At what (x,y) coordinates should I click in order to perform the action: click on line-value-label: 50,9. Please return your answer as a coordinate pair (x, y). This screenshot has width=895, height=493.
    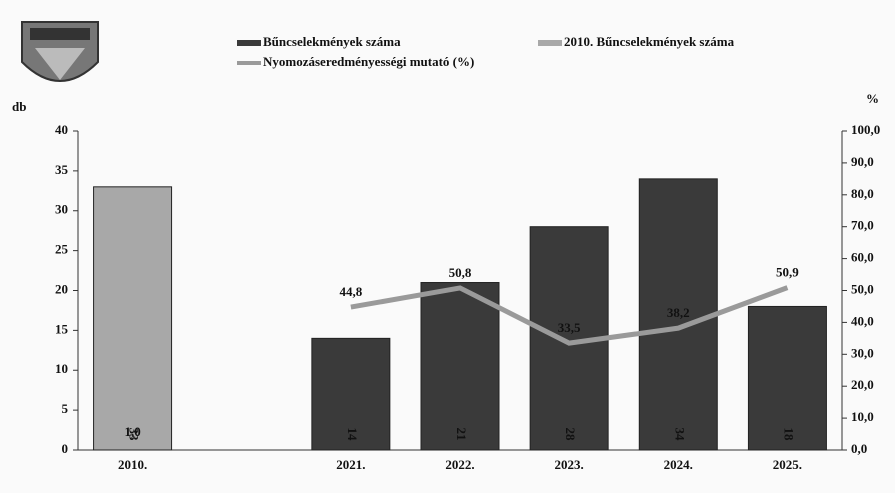
    Looking at the image, I should click on (787, 272).